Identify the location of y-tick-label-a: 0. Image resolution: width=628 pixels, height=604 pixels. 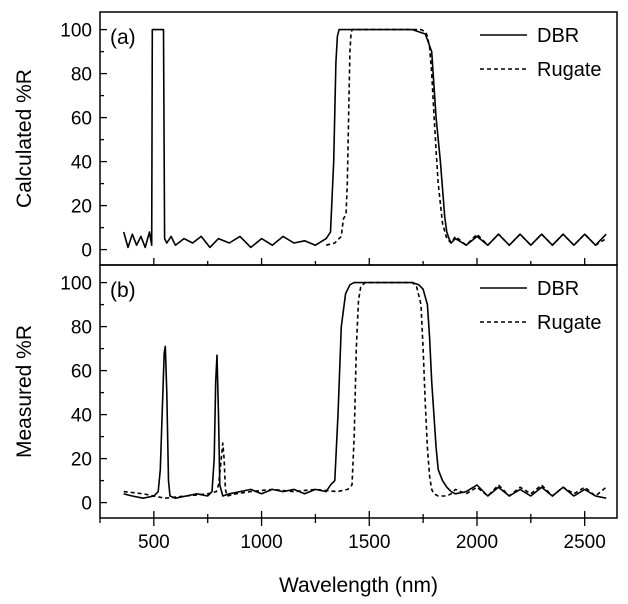
(86, 251).